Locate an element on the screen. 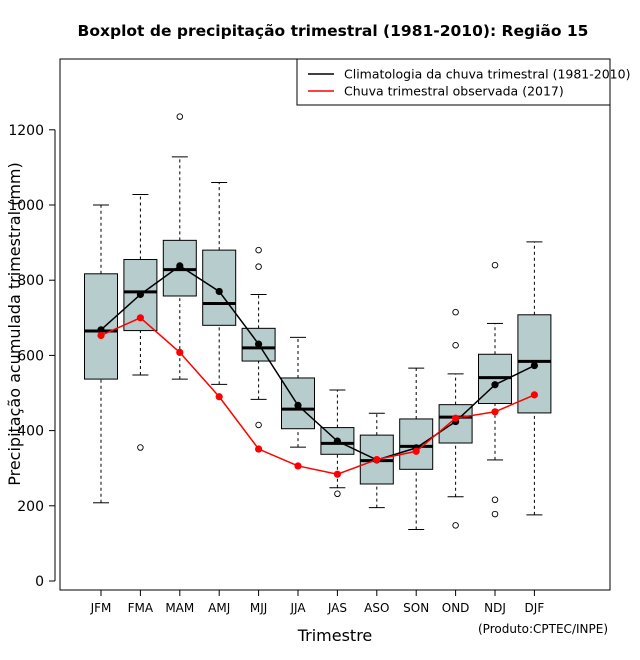  x-tick-label: AMJ is located at coordinates (219, 608).